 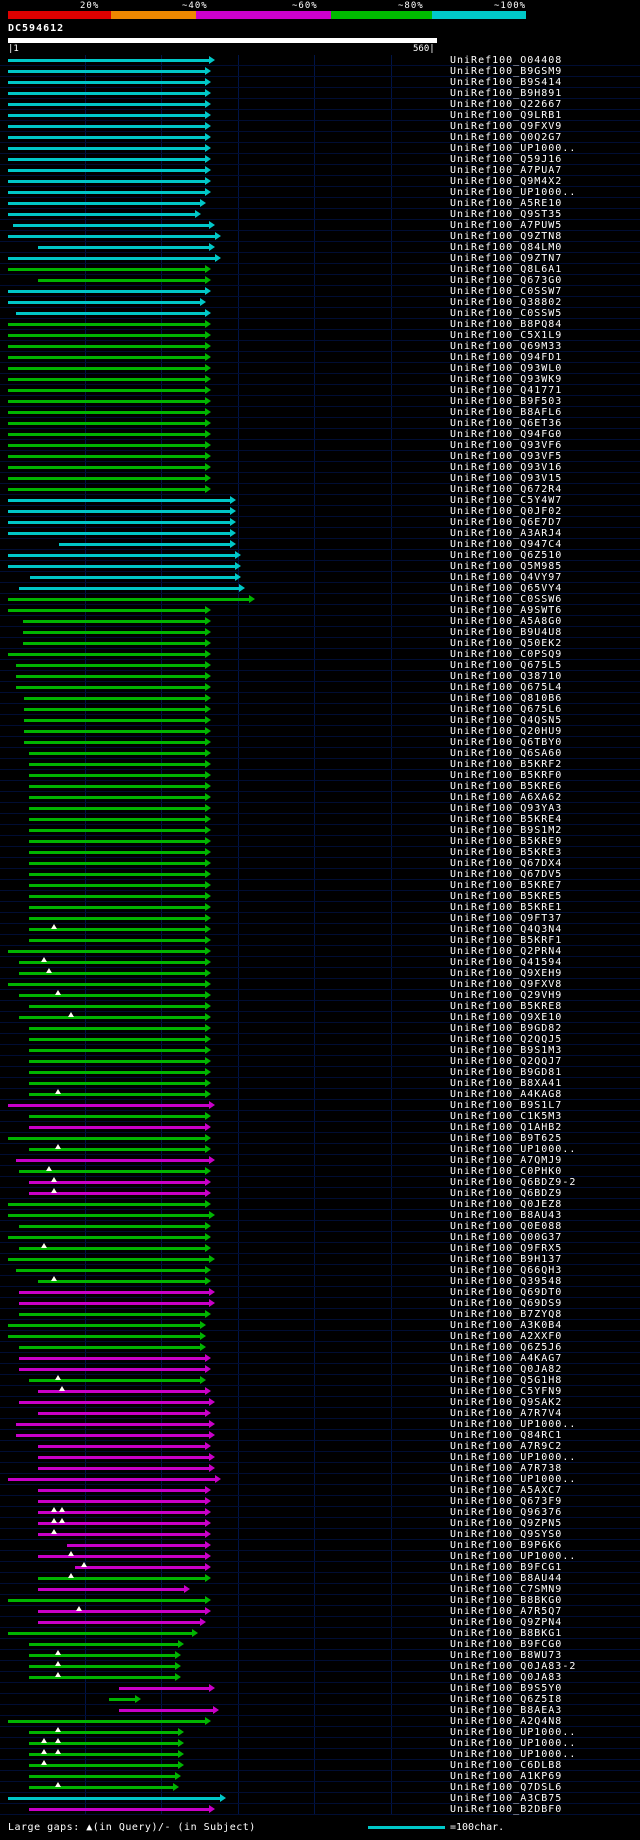 What do you see at coordinates (506, 280) in the screenshot?
I see `hit-label: UniRef100_Q673G0` at bounding box center [506, 280].